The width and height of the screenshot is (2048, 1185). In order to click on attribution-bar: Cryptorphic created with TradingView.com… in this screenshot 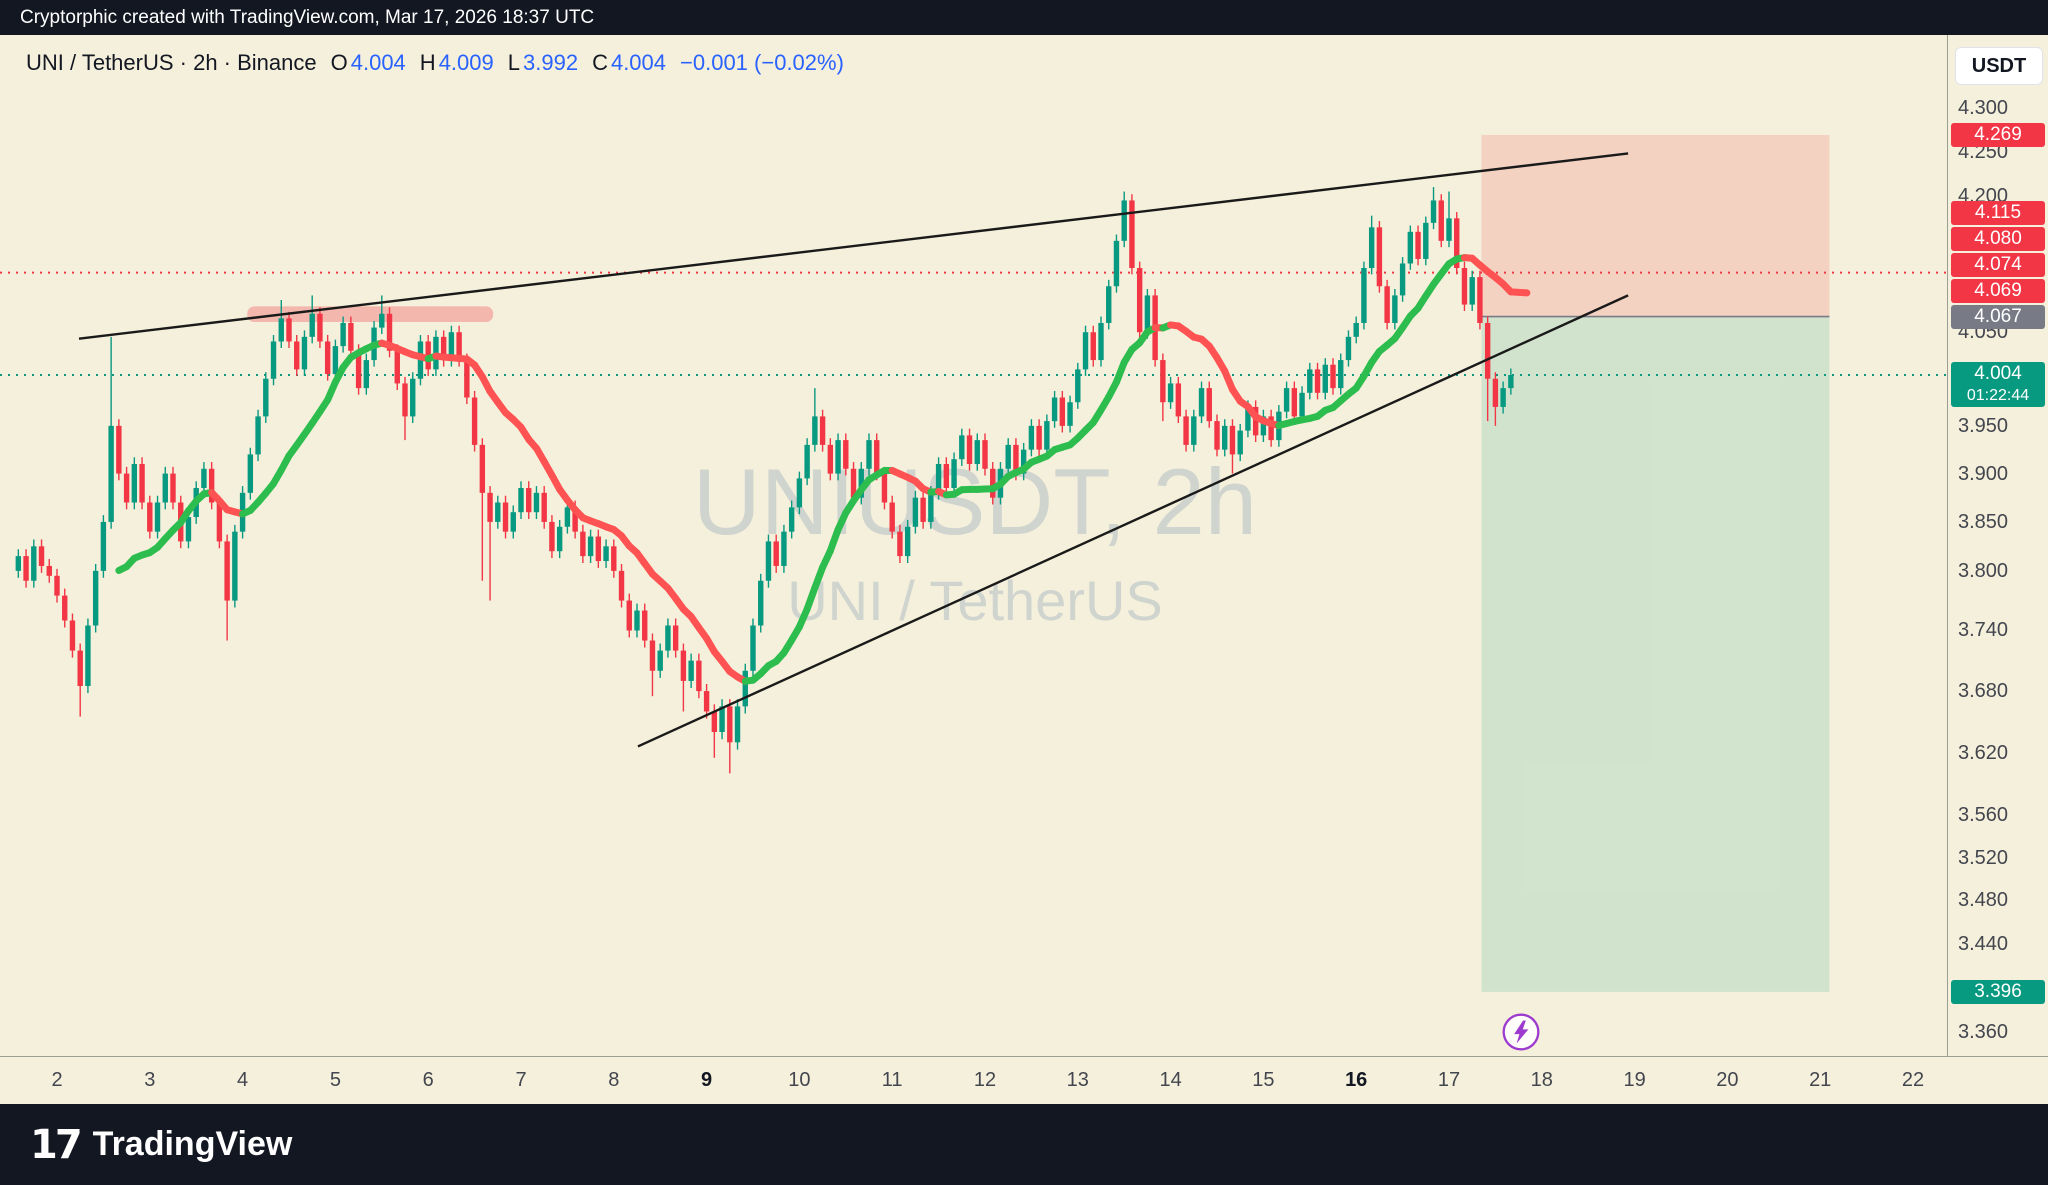, I will do `click(1024, 17)`.